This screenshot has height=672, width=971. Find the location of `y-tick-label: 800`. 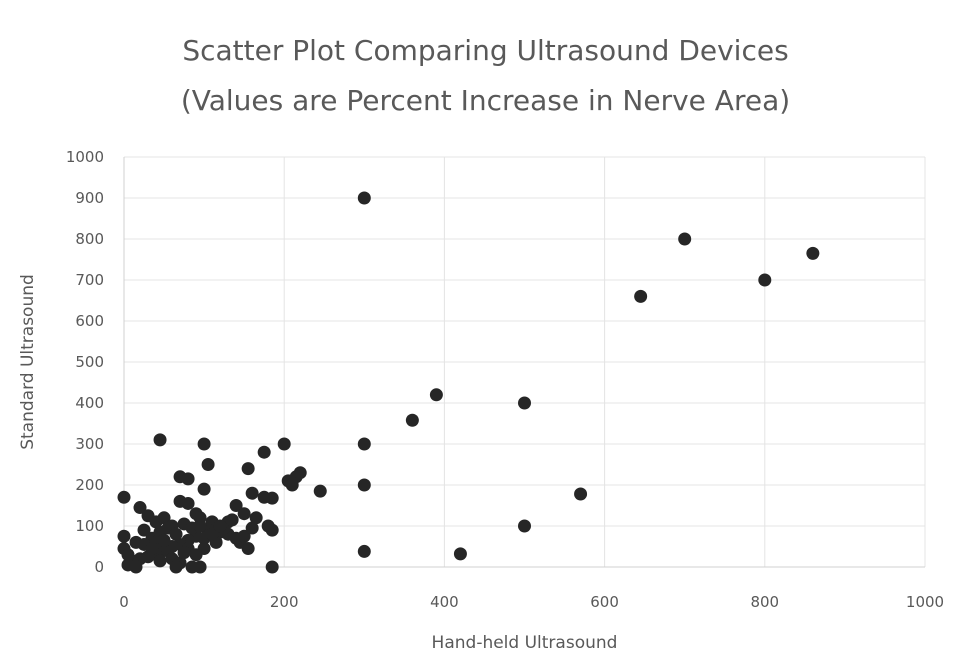

y-tick-label: 800 is located at coordinates (89, 239).